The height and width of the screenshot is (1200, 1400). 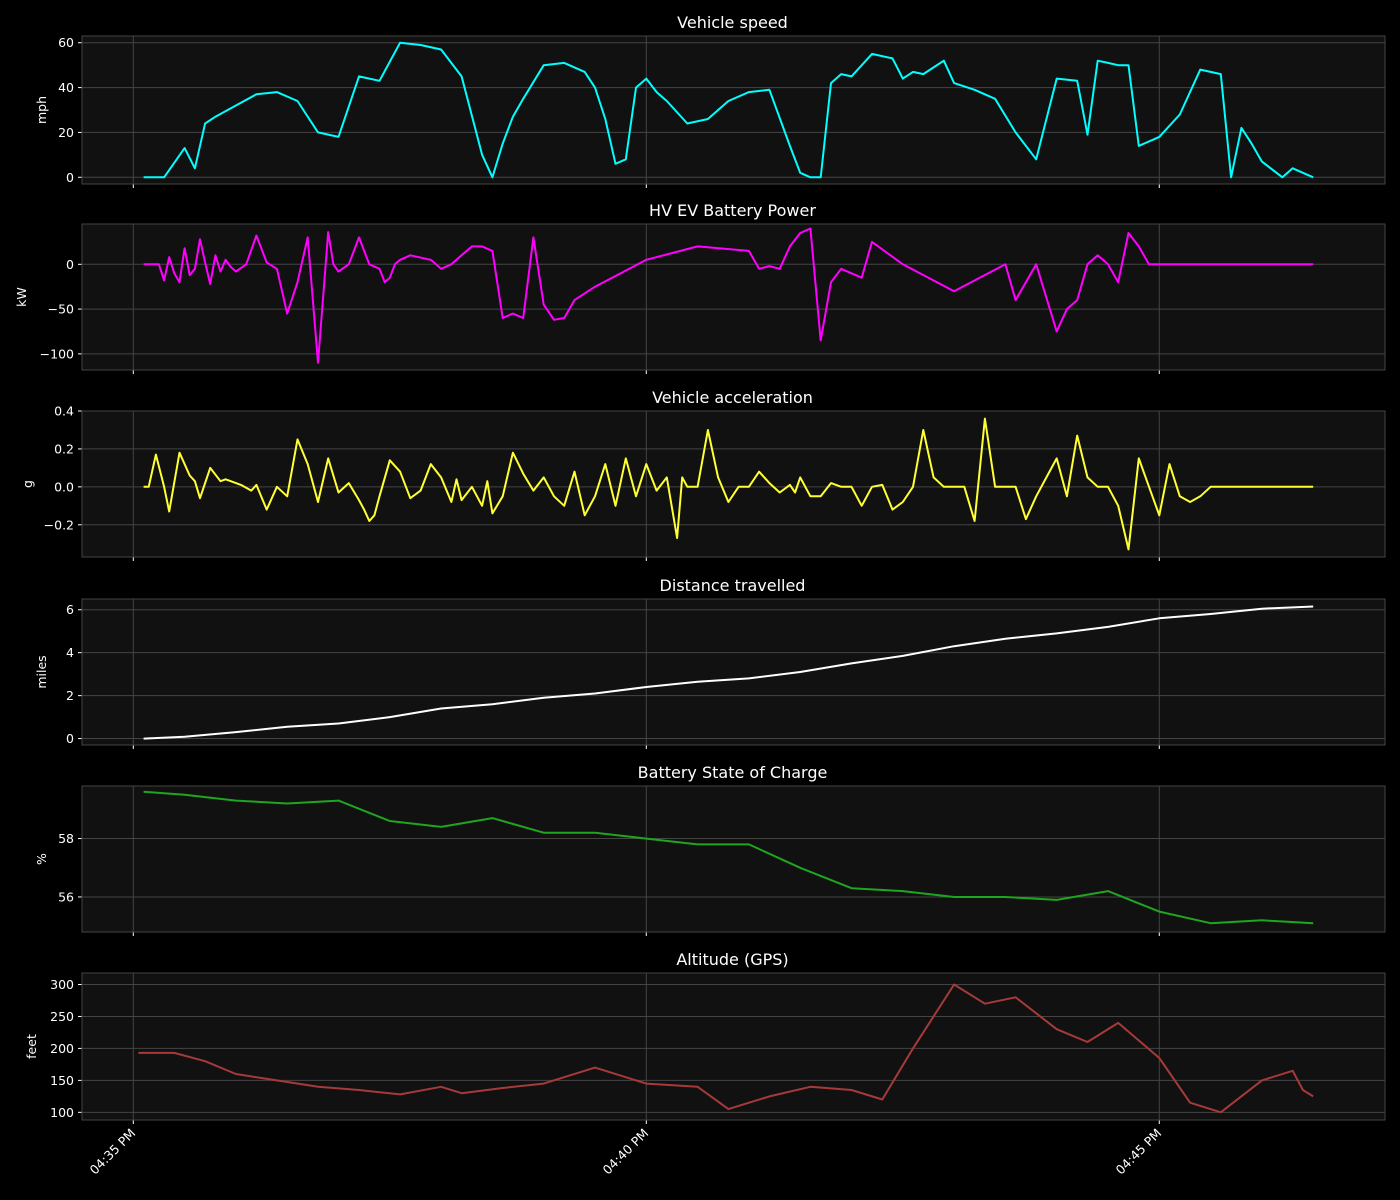 What do you see at coordinates (62, 1016) in the screenshot?
I see `y-tick-label: 250` at bounding box center [62, 1016].